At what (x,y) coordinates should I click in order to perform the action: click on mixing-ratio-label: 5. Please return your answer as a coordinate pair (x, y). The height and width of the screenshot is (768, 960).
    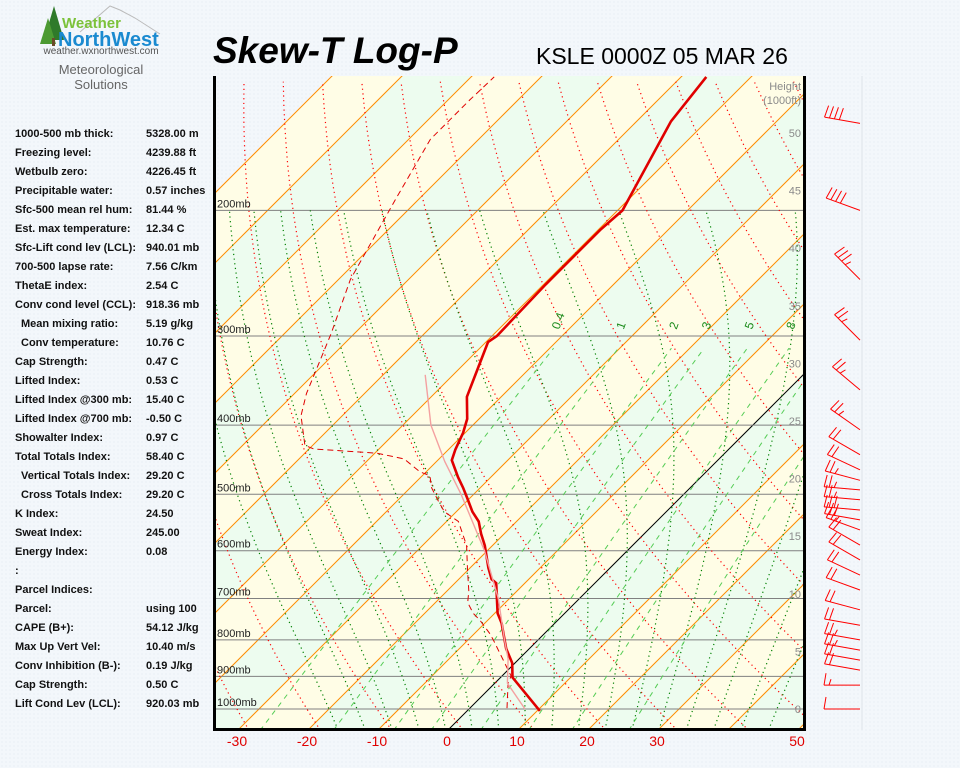
    Looking at the image, I should click on (750, 325).